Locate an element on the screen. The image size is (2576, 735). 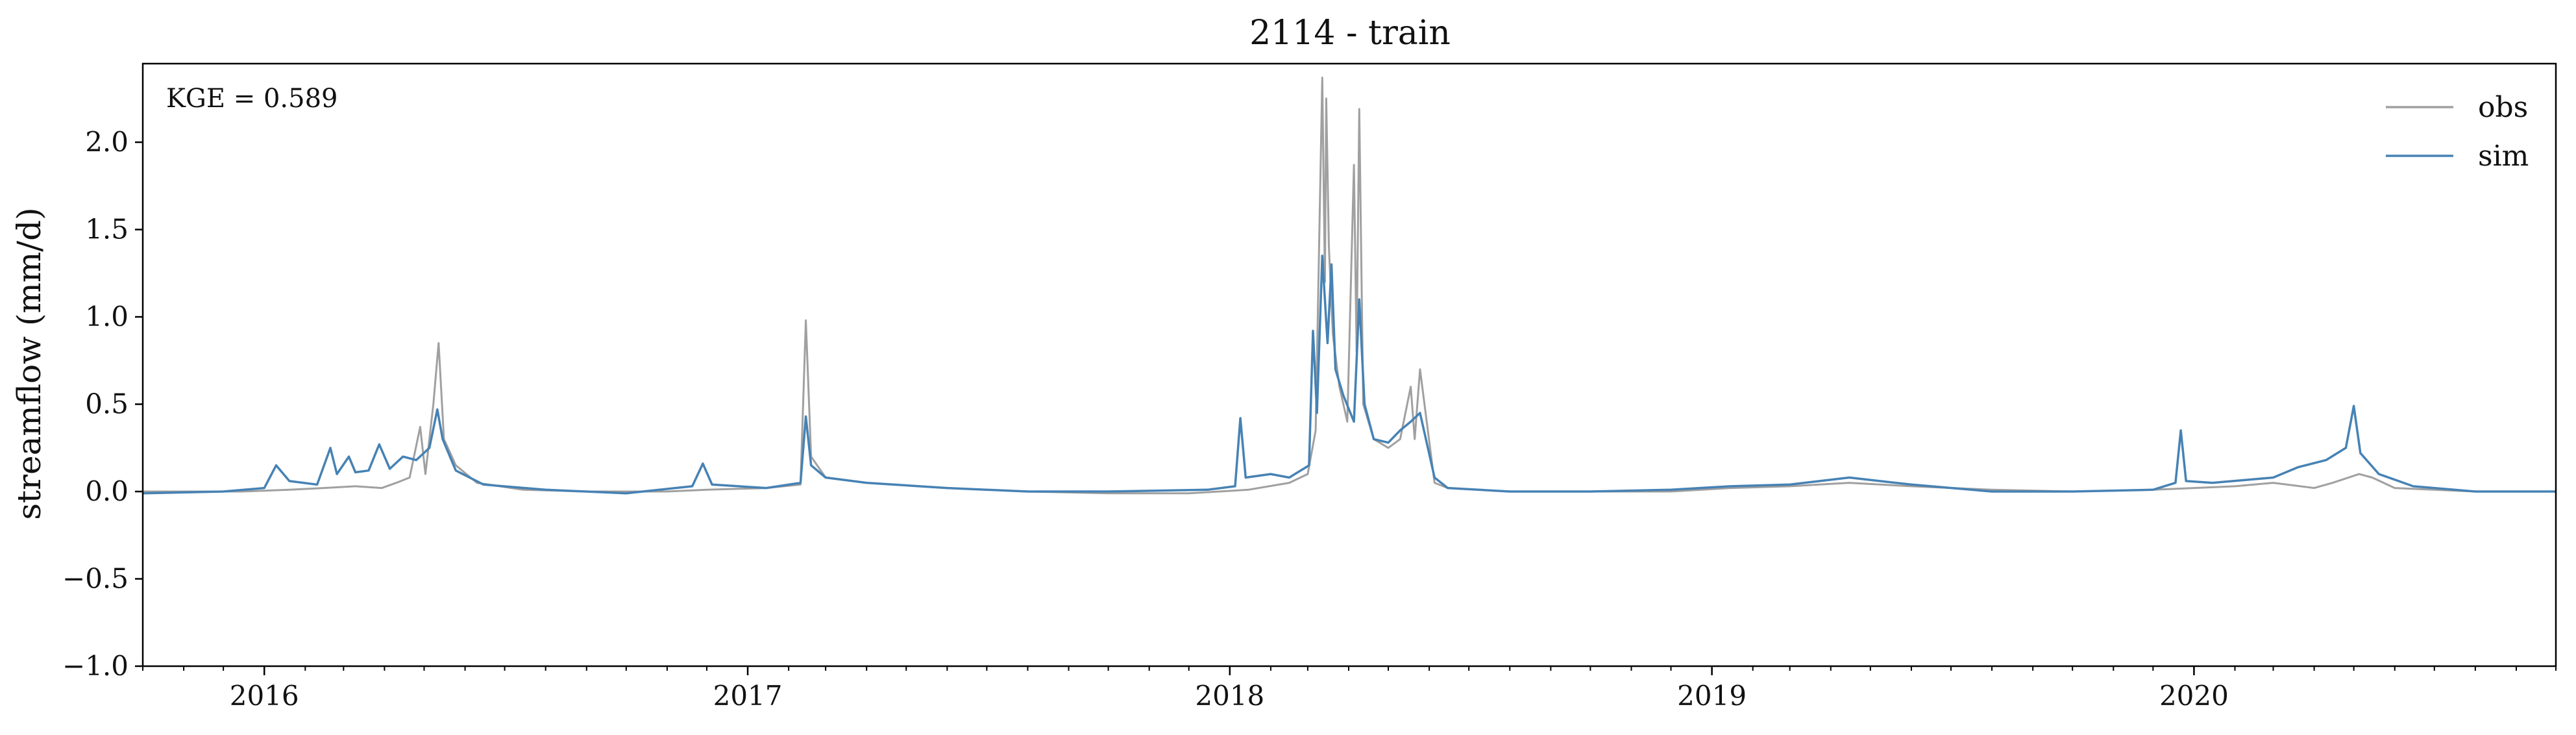
x-tick-label: 2019 is located at coordinates (1712, 696).